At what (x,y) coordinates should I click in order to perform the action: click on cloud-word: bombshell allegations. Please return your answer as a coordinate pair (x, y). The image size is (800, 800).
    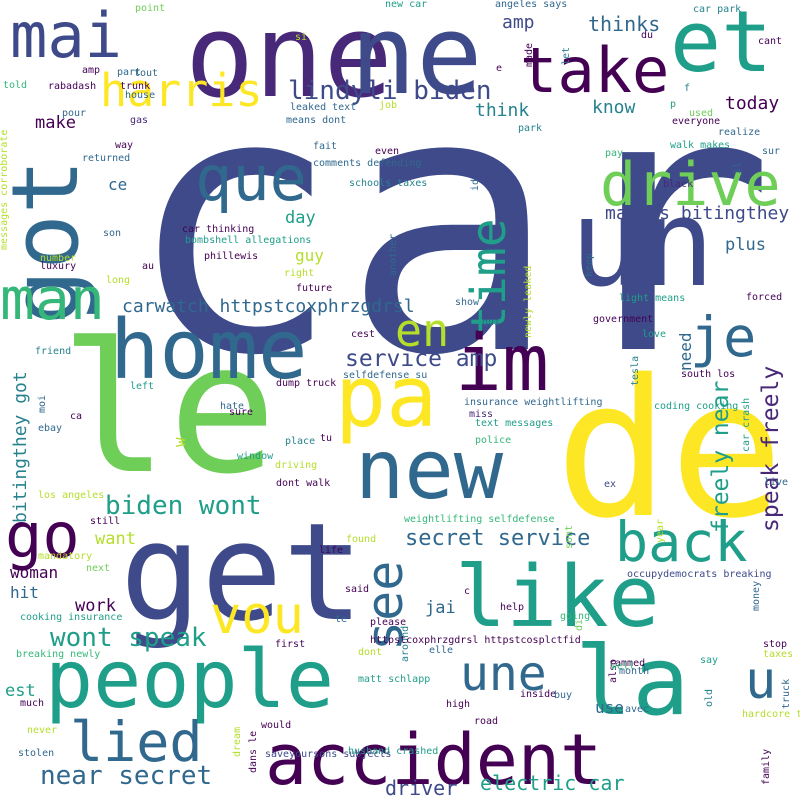
    Looking at the image, I should click on (248, 240).